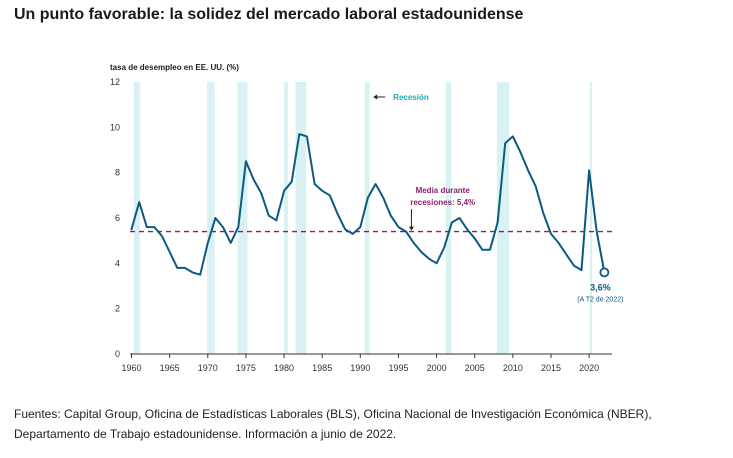 The width and height of the screenshot is (733, 458). I want to click on end-value-label: 3,6%, so click(600, 287).